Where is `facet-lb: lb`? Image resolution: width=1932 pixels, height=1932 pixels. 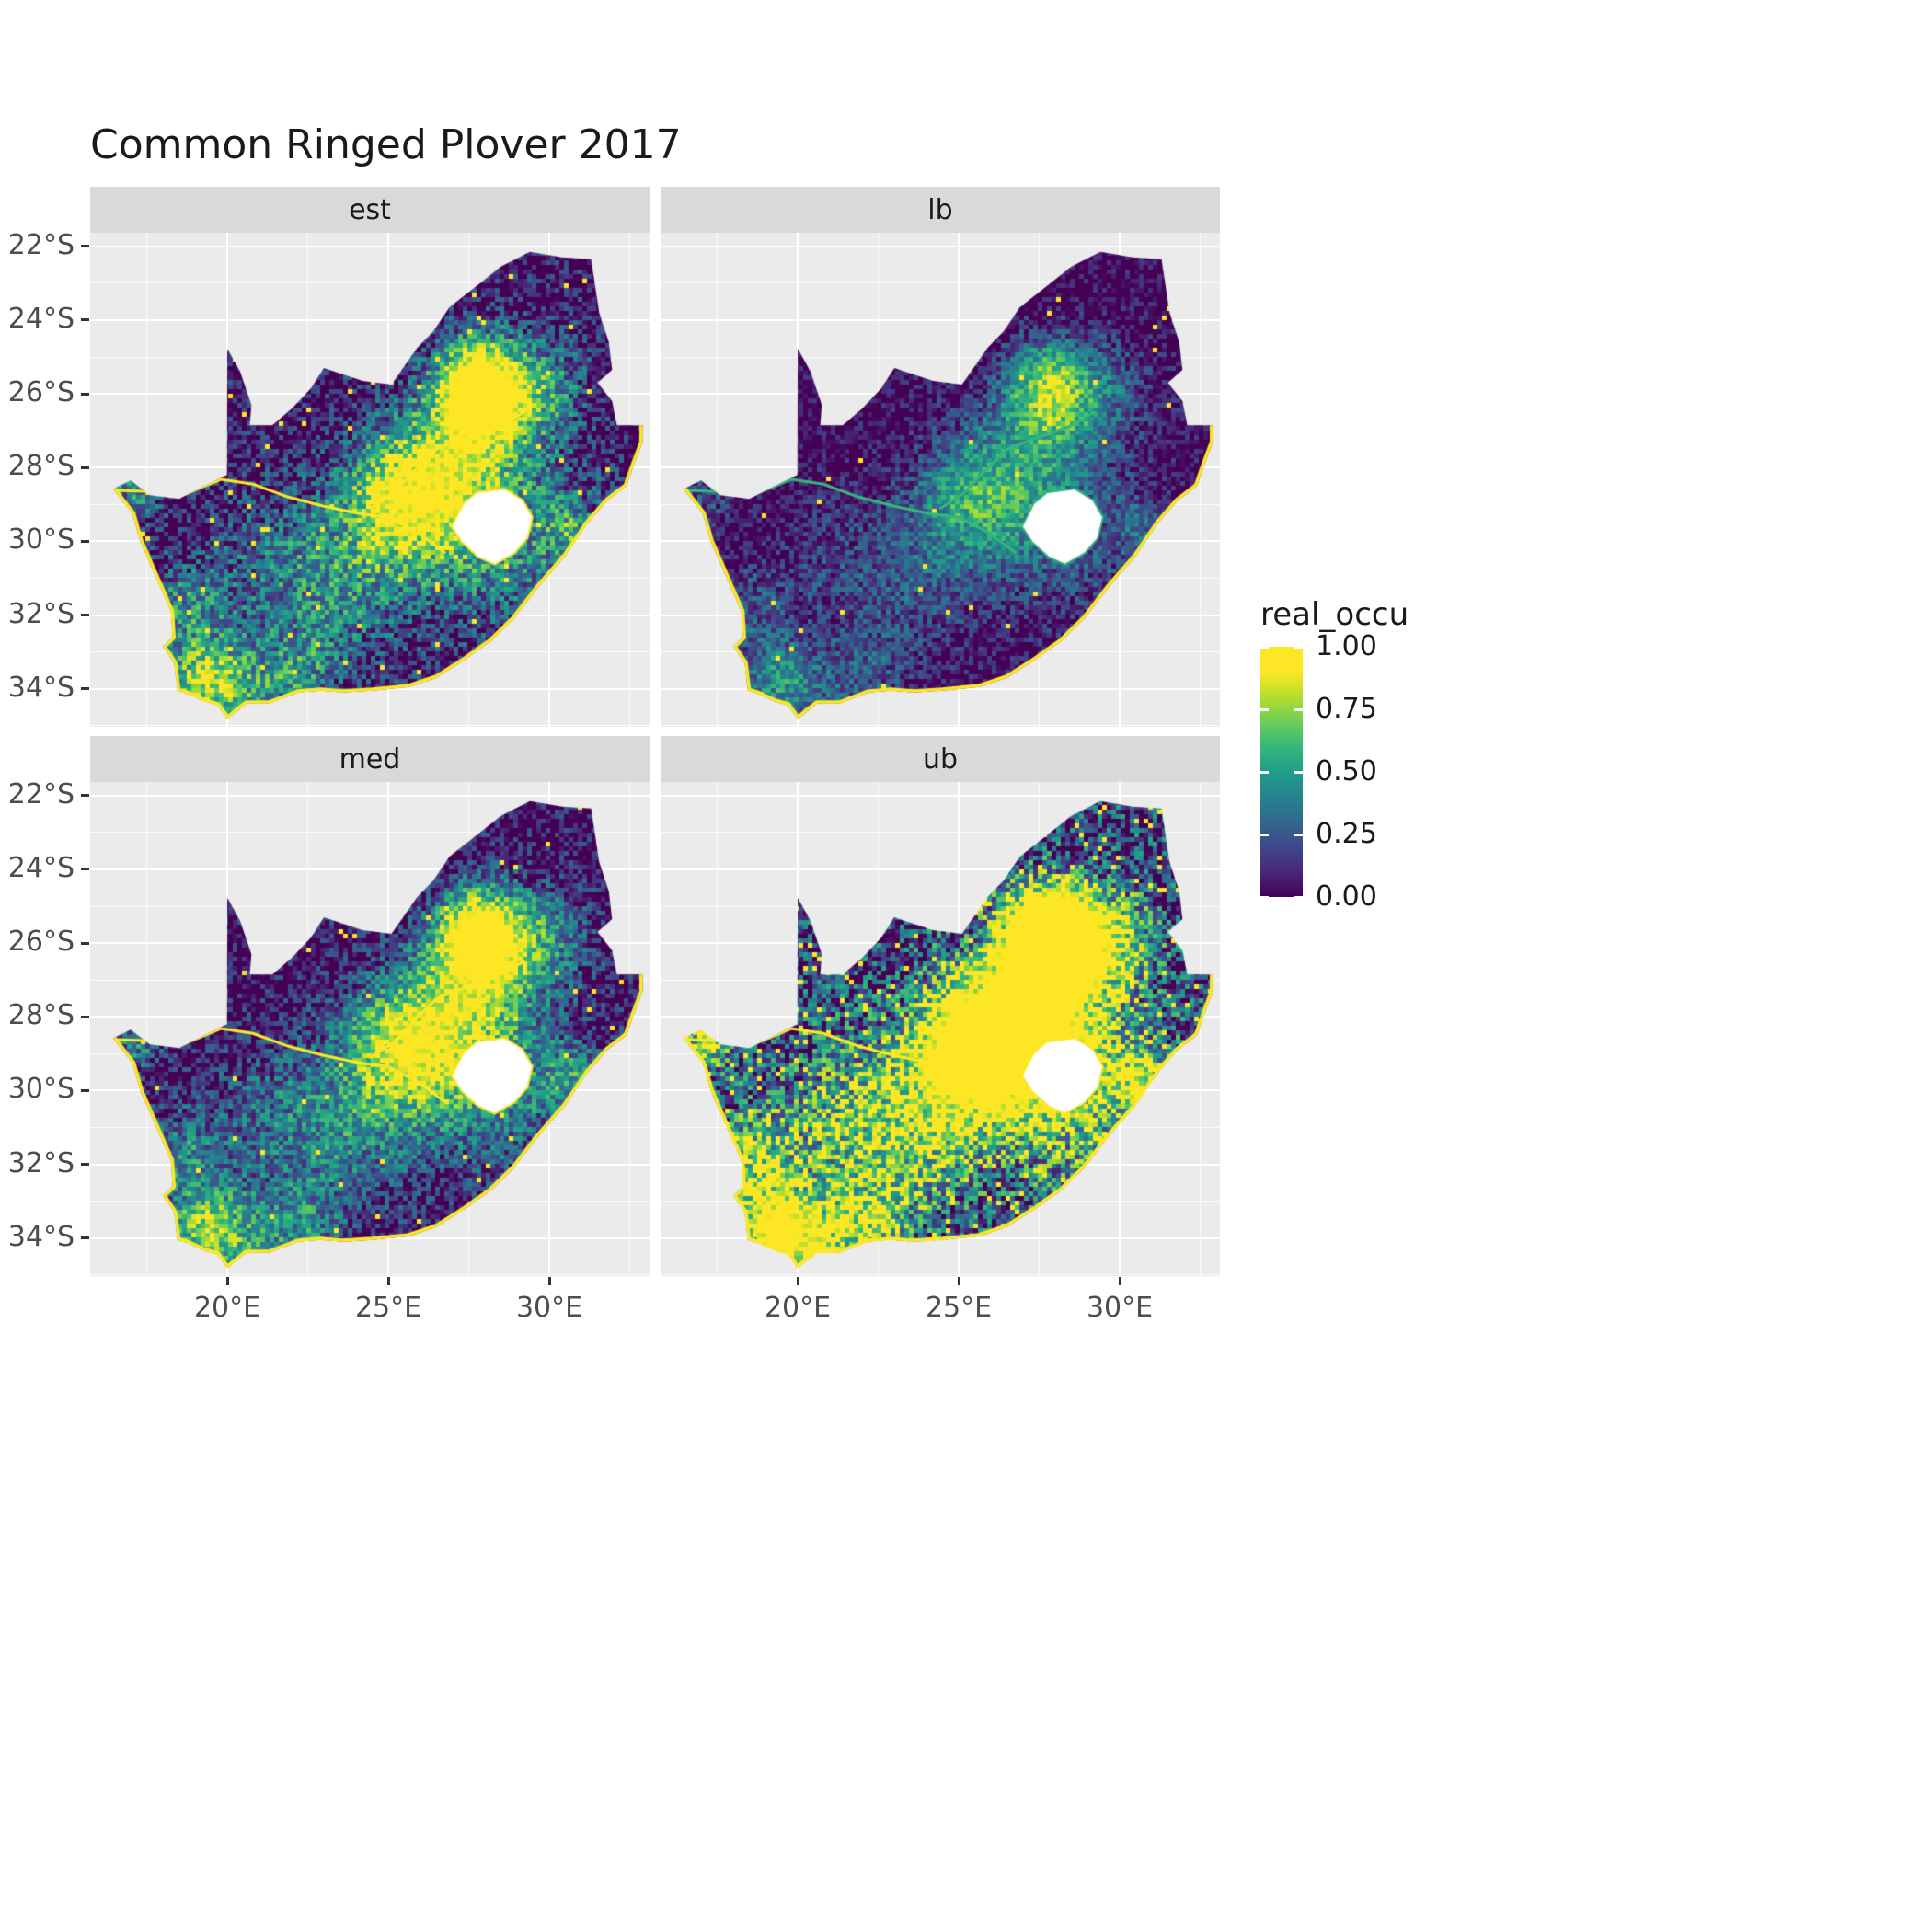
facet-lb: lb is located at coordinates (940, 457).